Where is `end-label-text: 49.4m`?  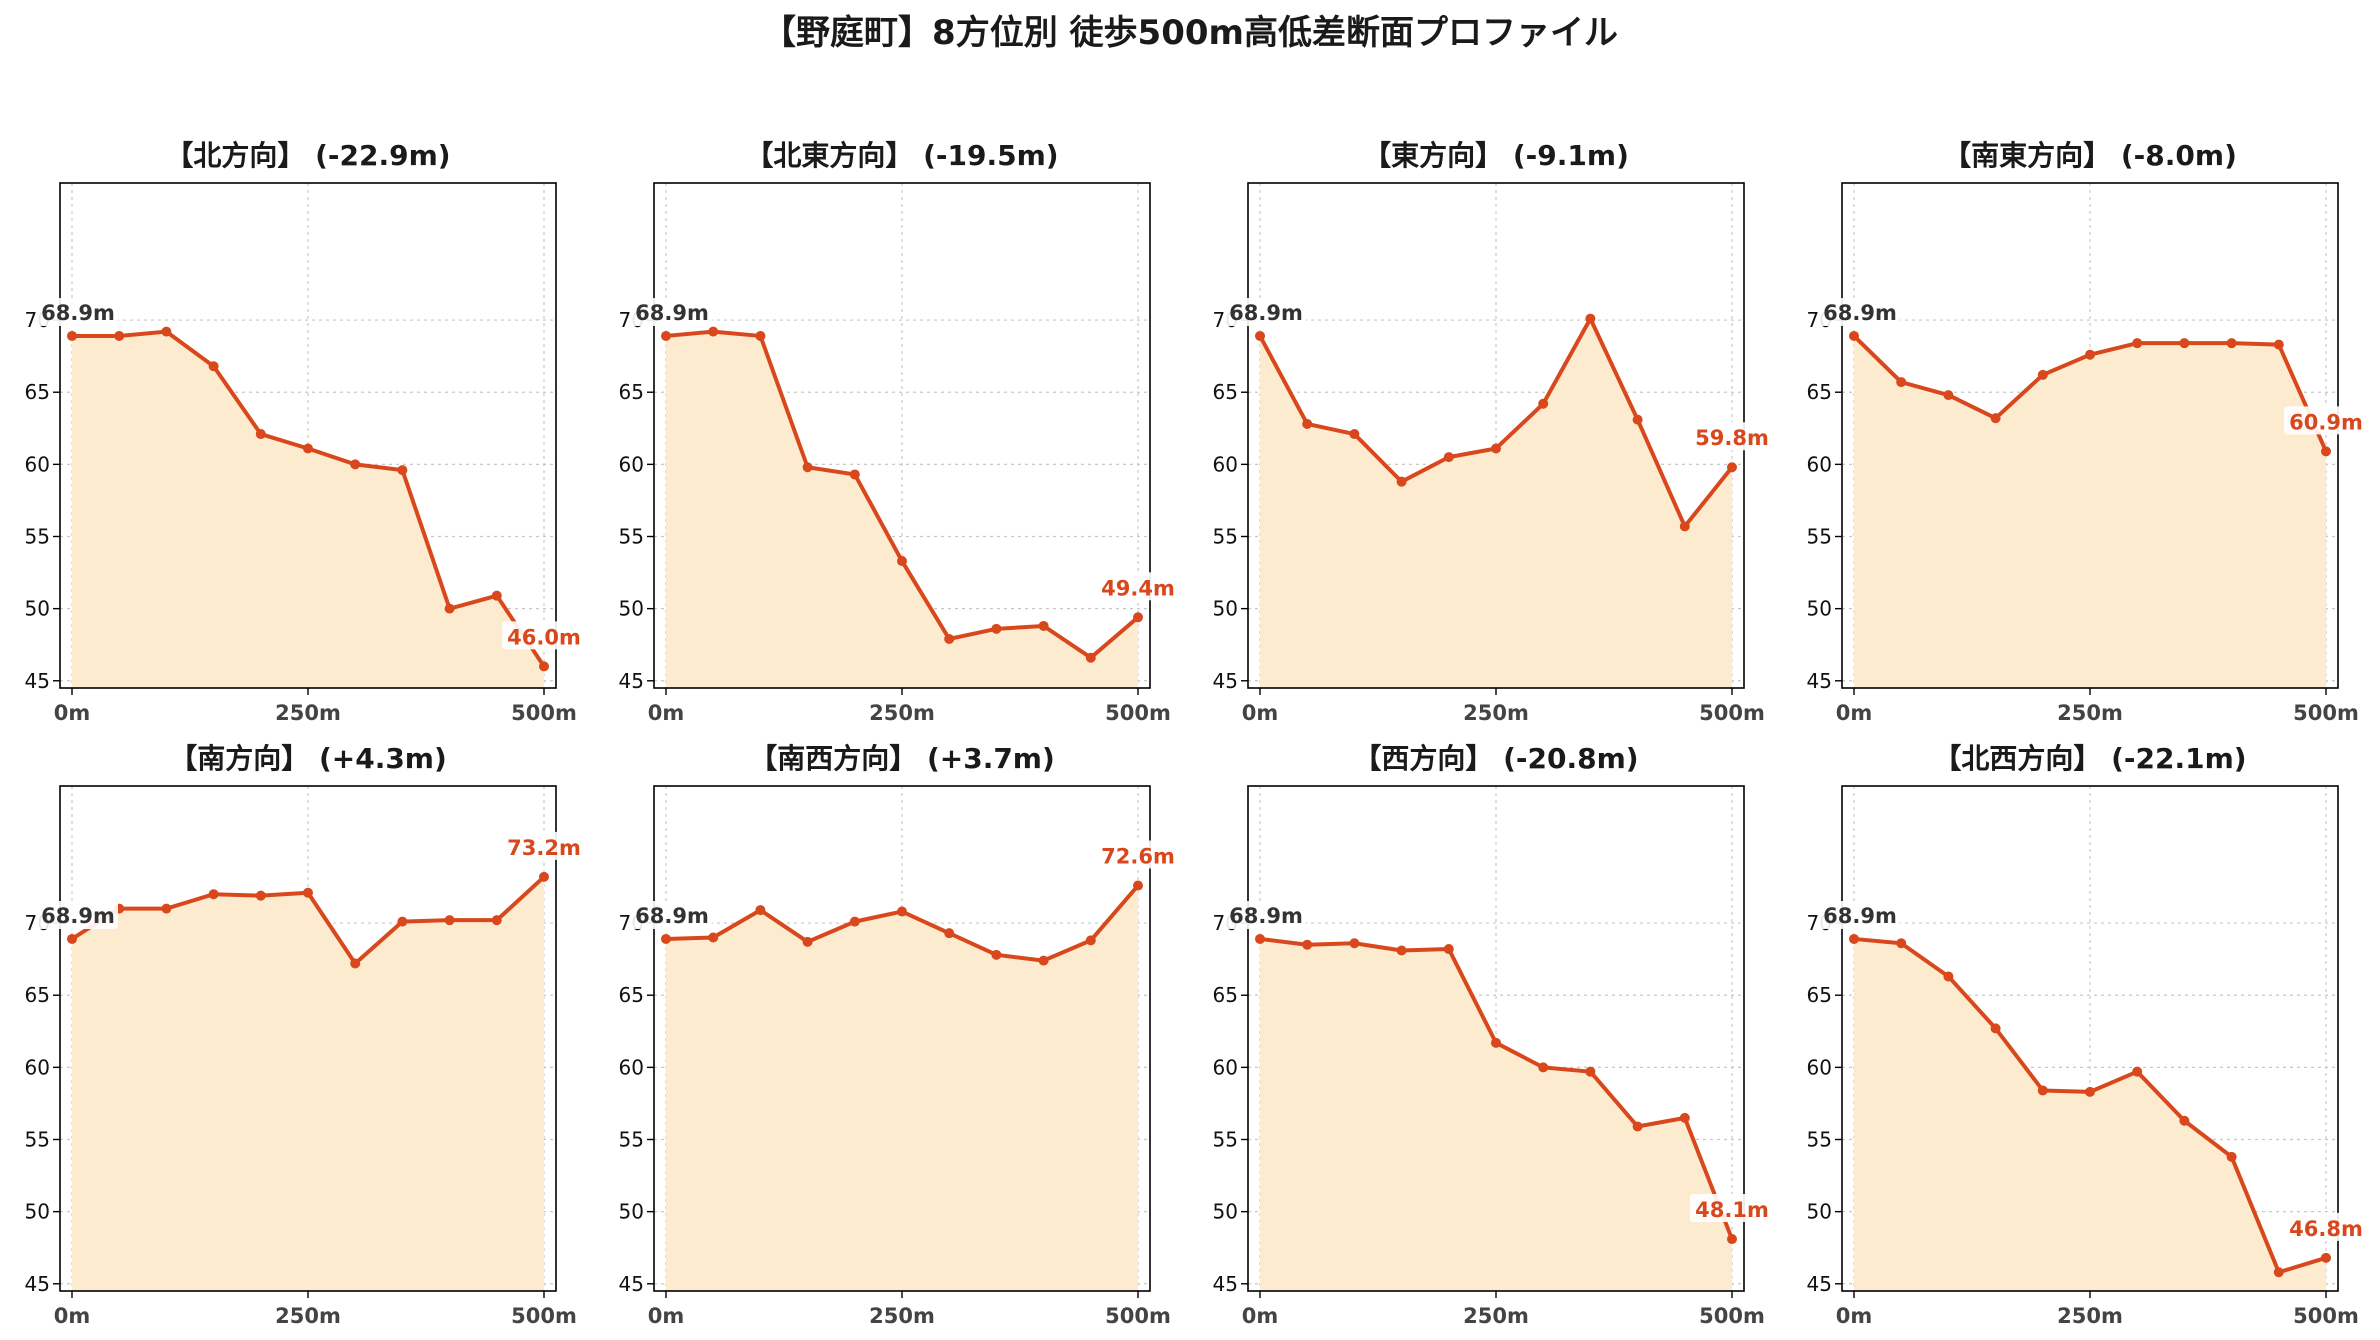 end-label-text: 49.4m is located at coordinates (1138, 588).